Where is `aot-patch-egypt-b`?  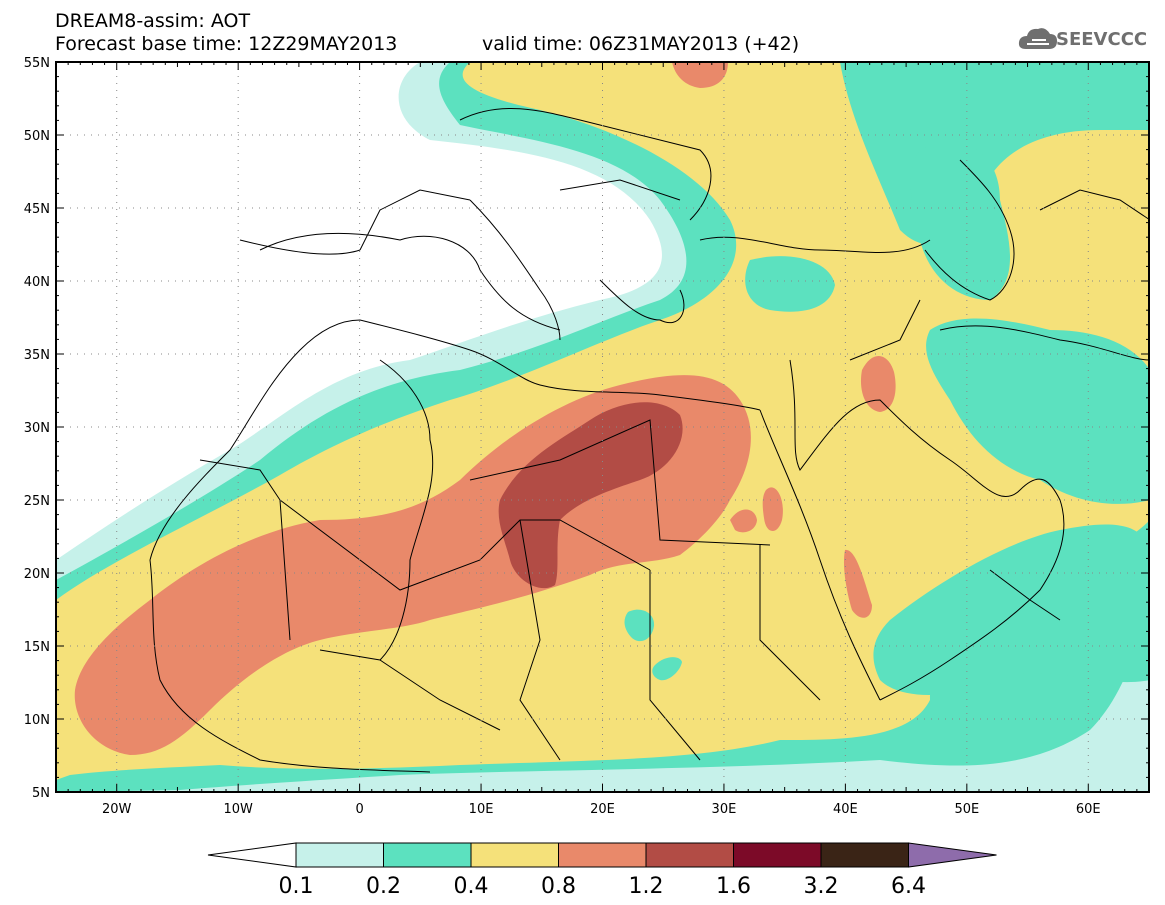
aot-patch-egypt-b is located at coordinates (772, 509).